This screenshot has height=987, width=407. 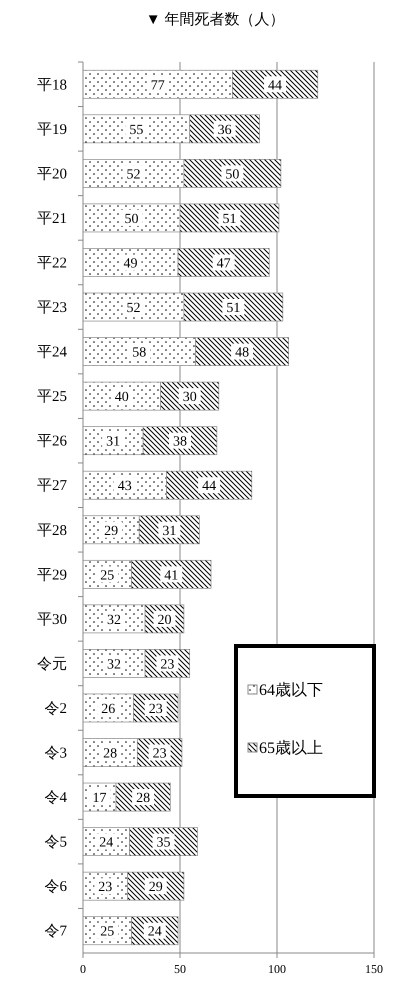 What do you see at coordinates (163, 843) in the screenshot?
I see `data-label: 35` at bounding box center [163, 843].